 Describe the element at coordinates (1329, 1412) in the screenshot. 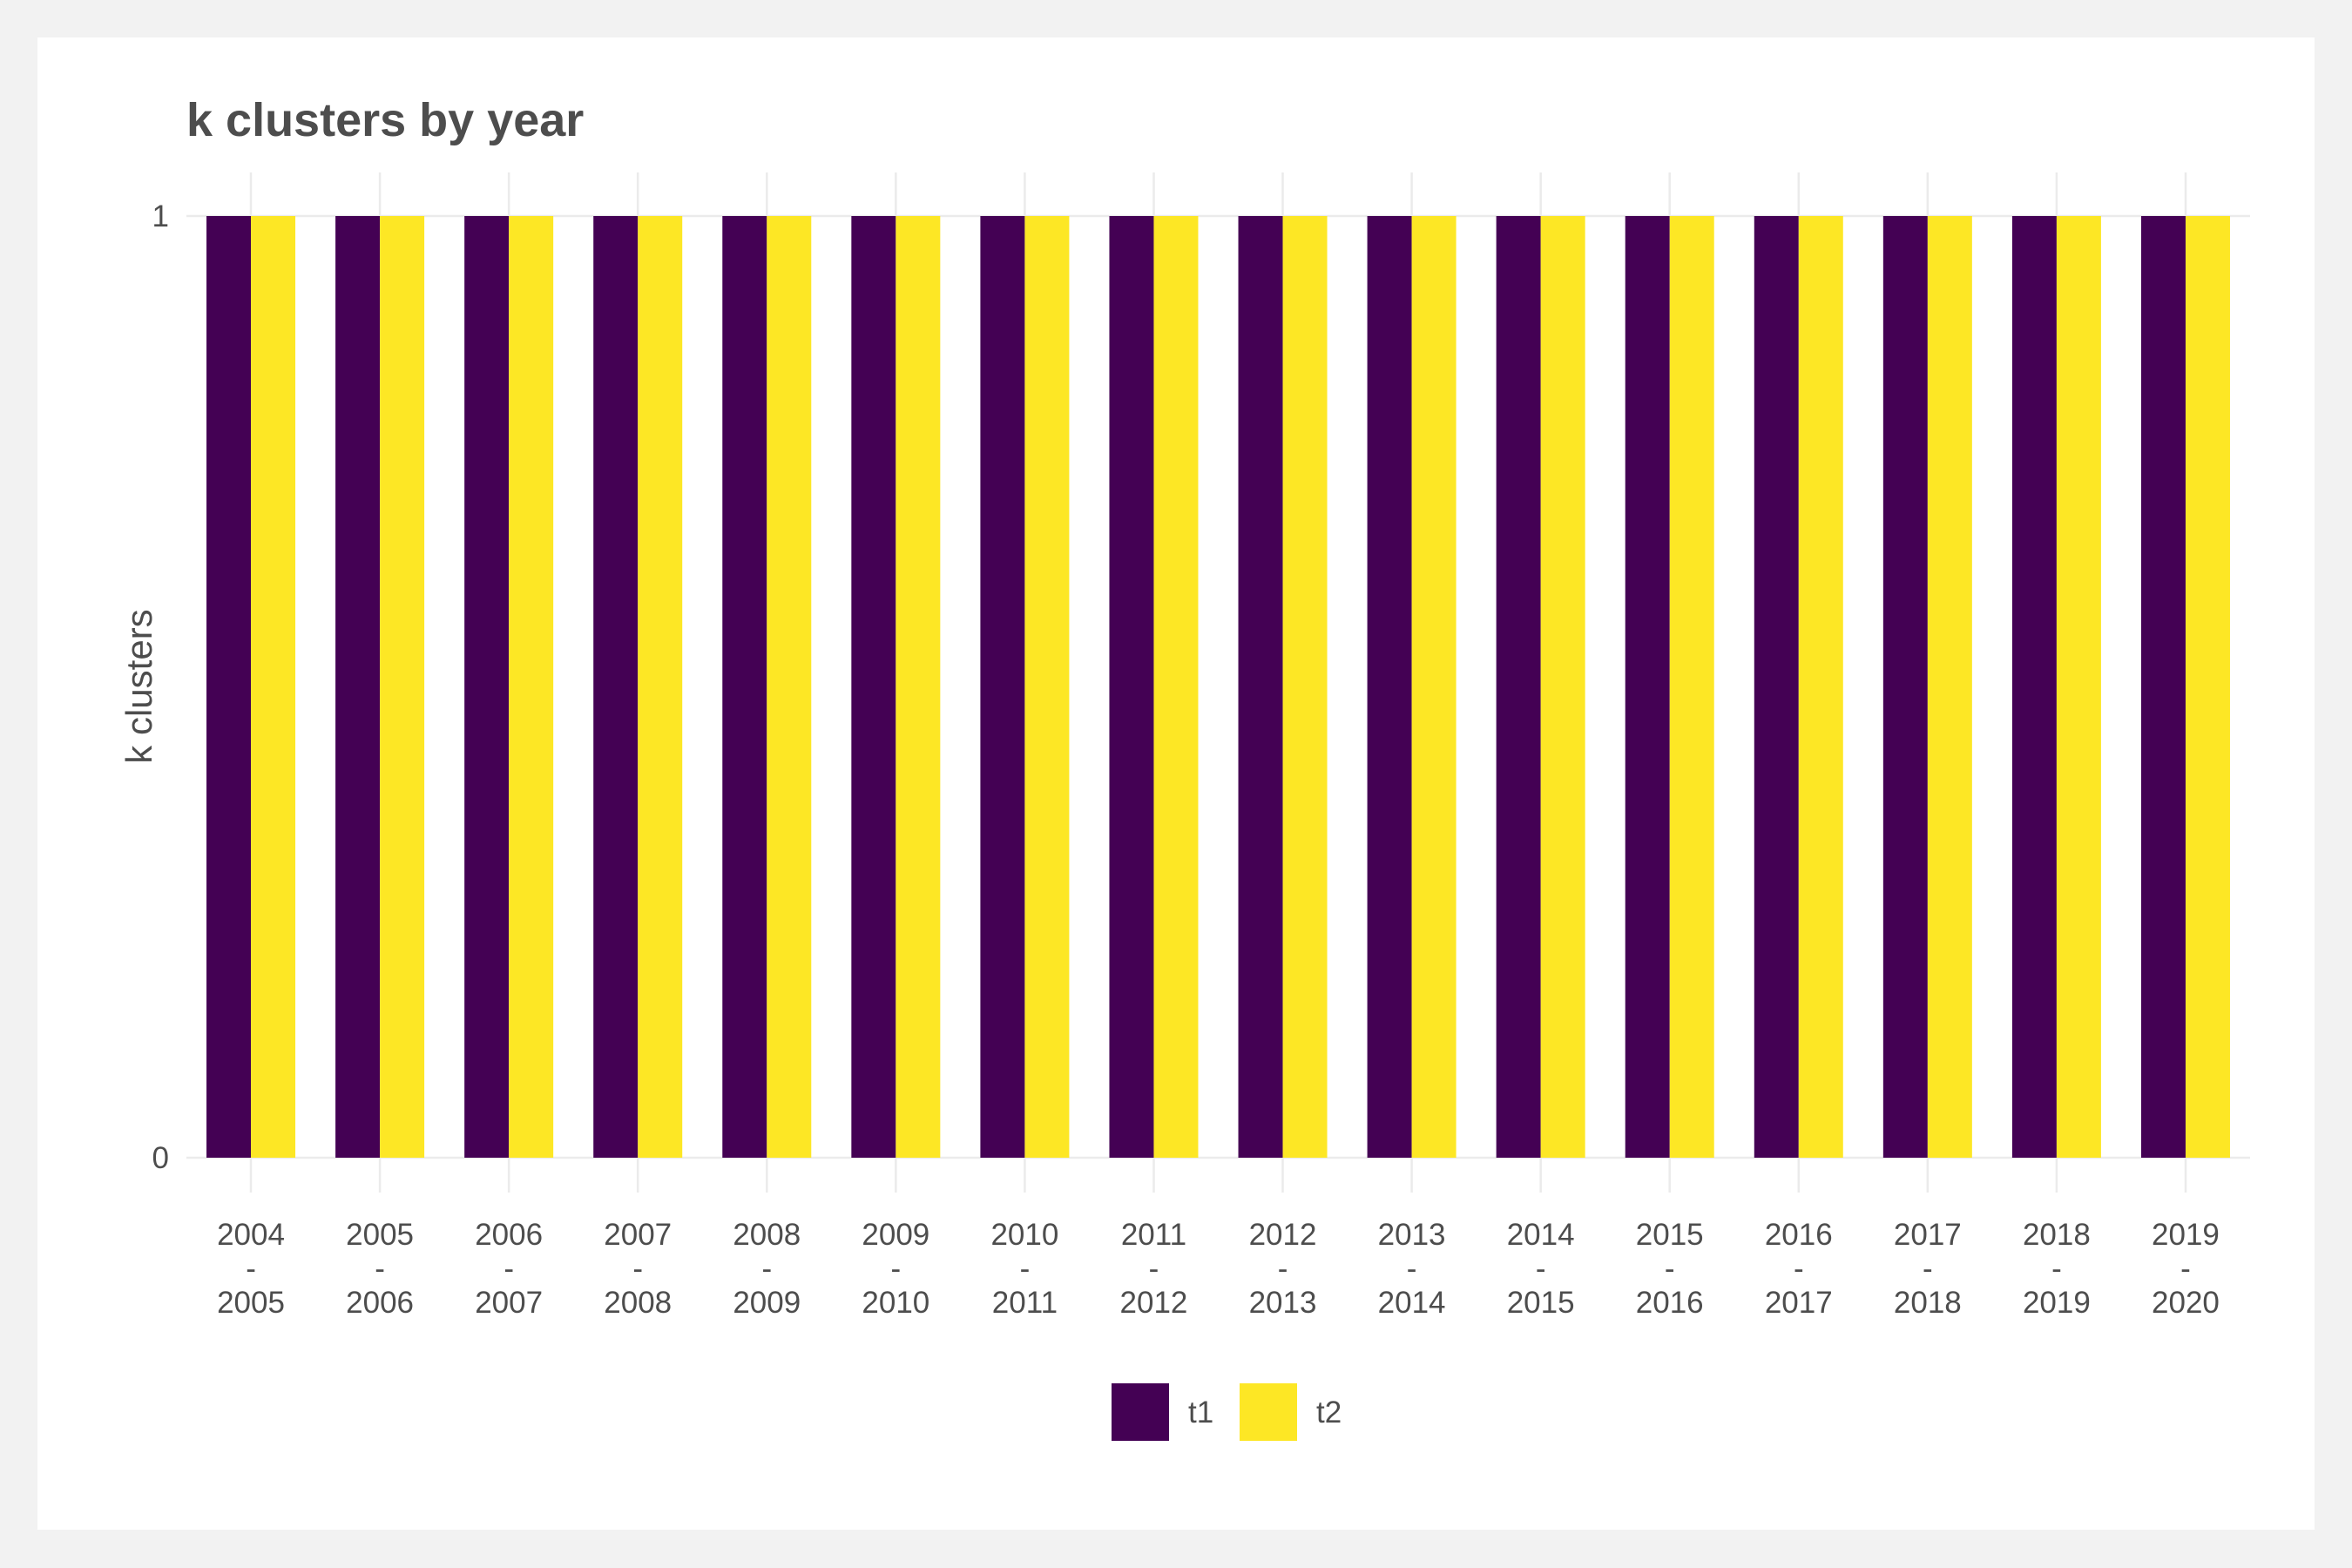

I see `legend-label-t2: t2` at that location.